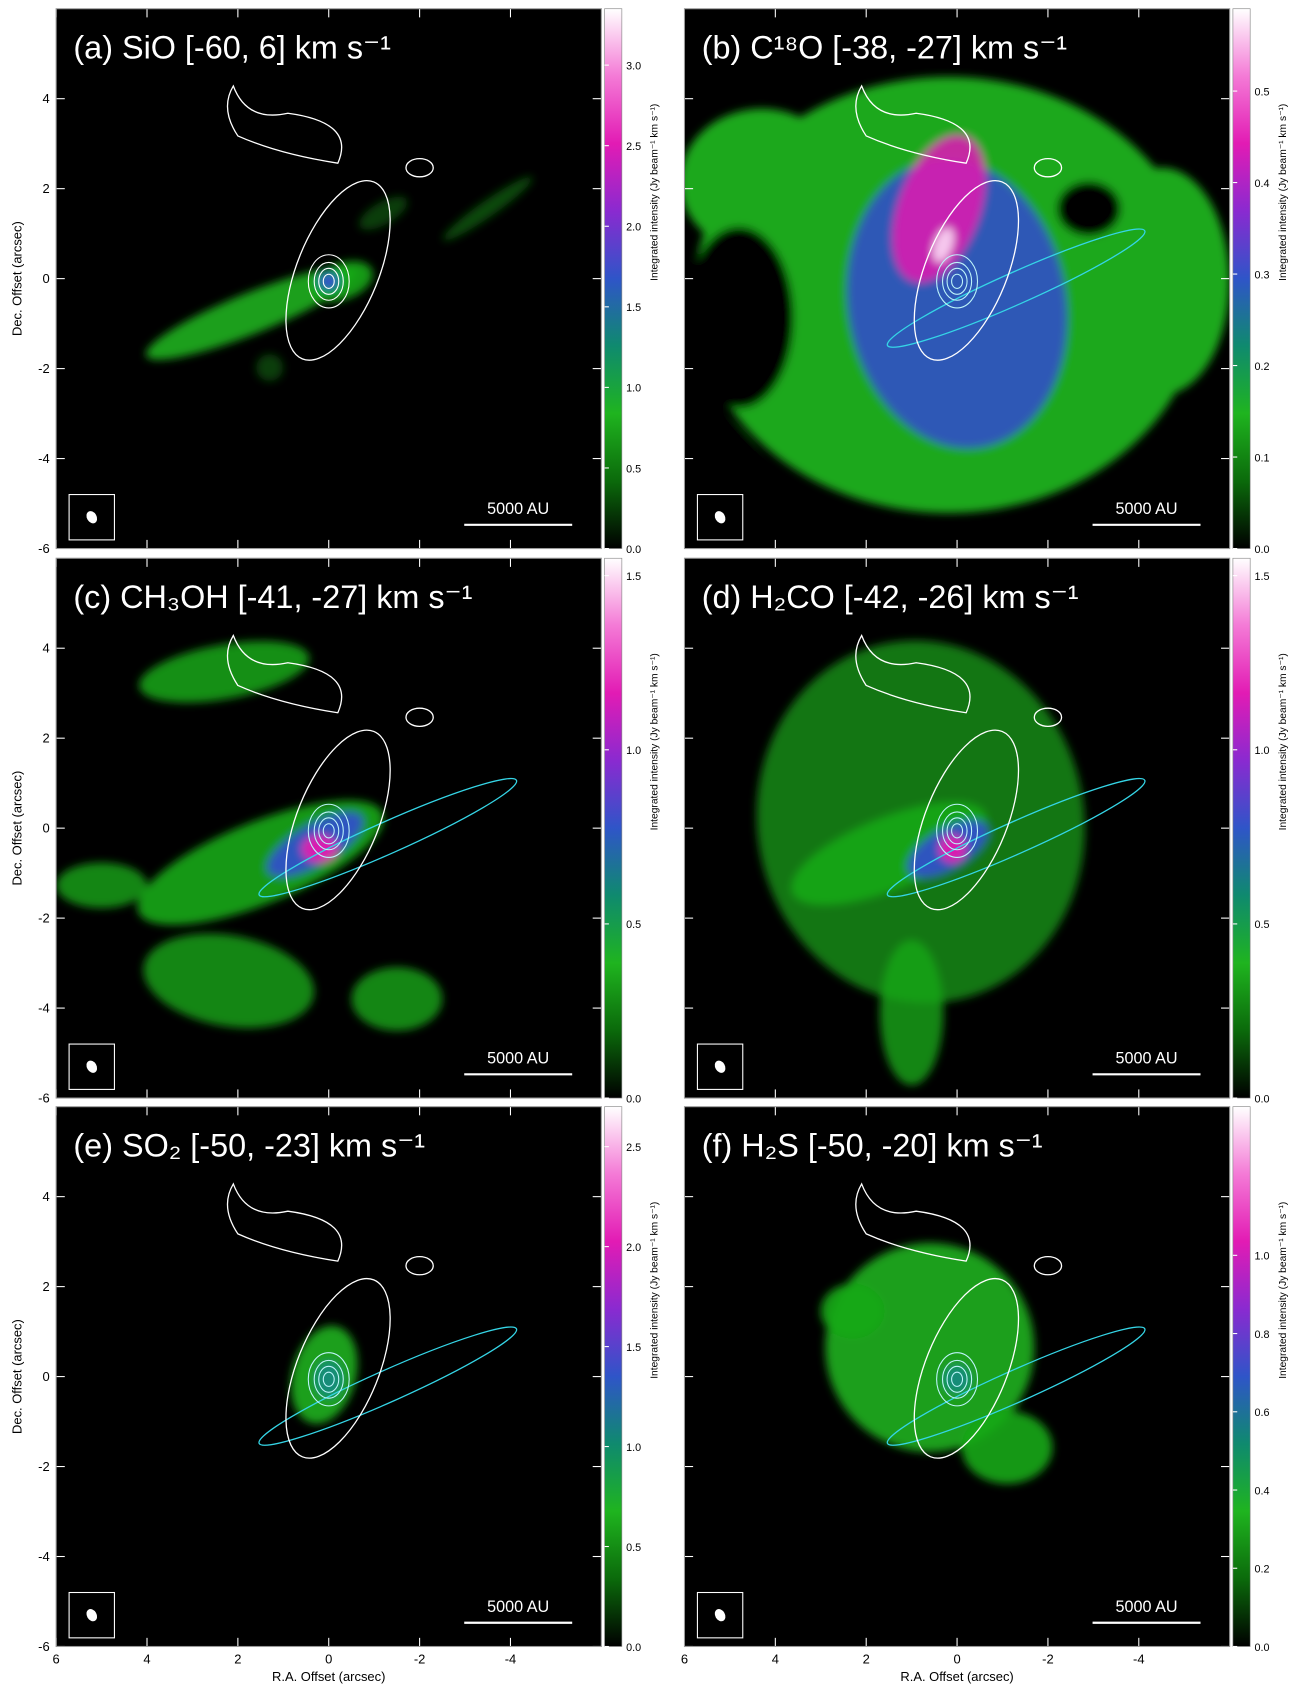 The height and width of the screenshot is (1698, 1302). What do you see at coordinates (1261, 1413) in the screenshot?
I see `colorbar-tick-label: 0.6` at bounding box center [1261, 1413].